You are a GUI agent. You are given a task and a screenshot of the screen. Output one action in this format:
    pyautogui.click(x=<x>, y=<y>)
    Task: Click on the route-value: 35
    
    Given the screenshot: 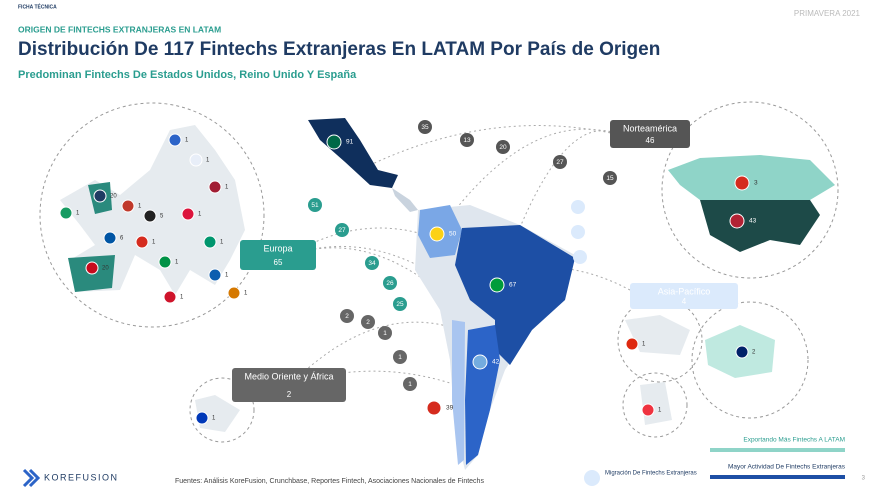 What is the action you would take?
    pyautogui.click(x=425, y=127)
    